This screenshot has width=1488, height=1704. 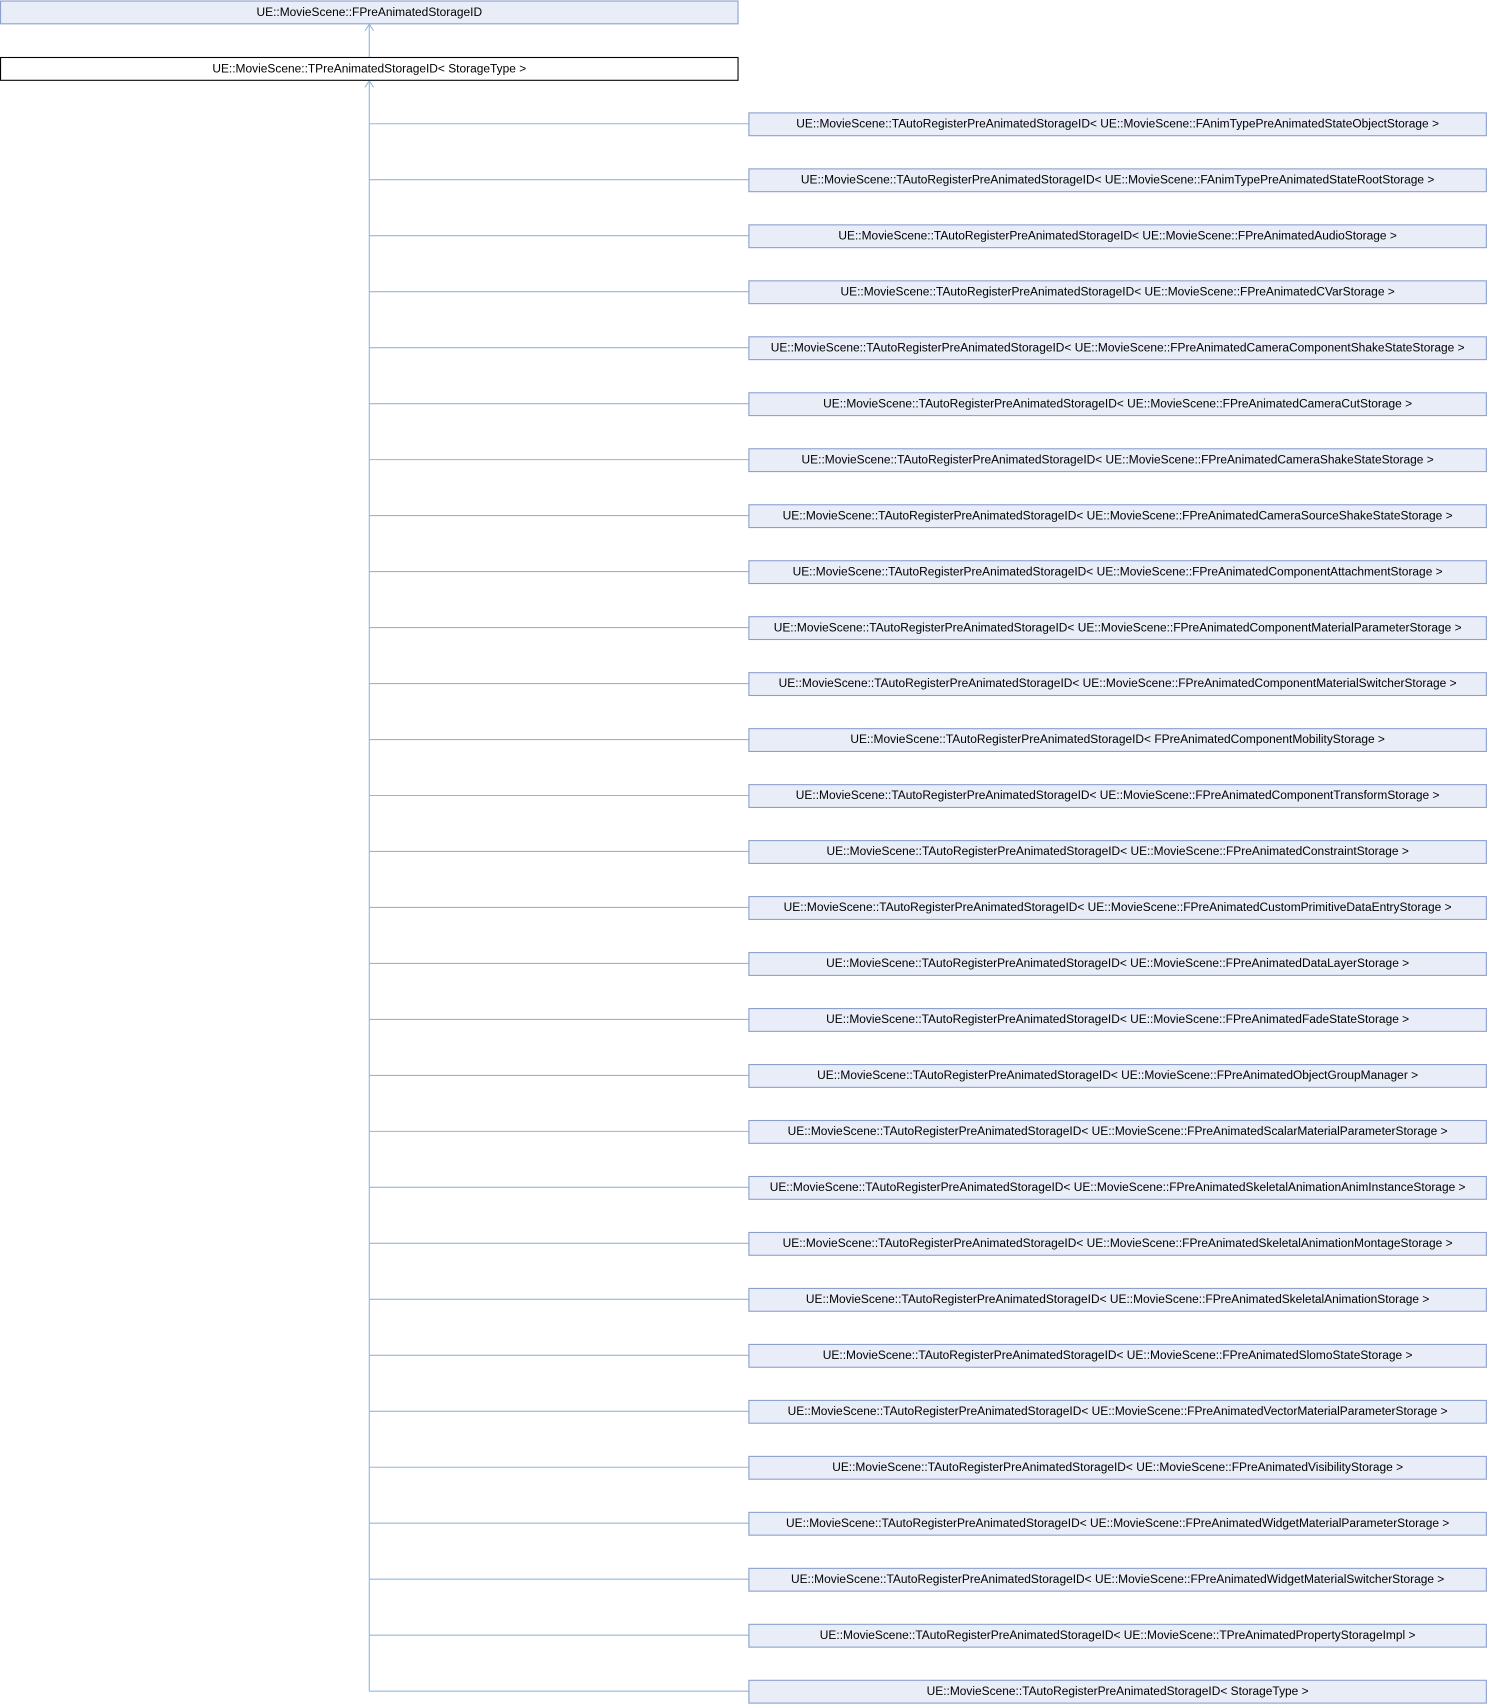 I want to click on base-class-label: UE::MovieScene::FPreAnimatedStorageID, so click(x=369, y=12).